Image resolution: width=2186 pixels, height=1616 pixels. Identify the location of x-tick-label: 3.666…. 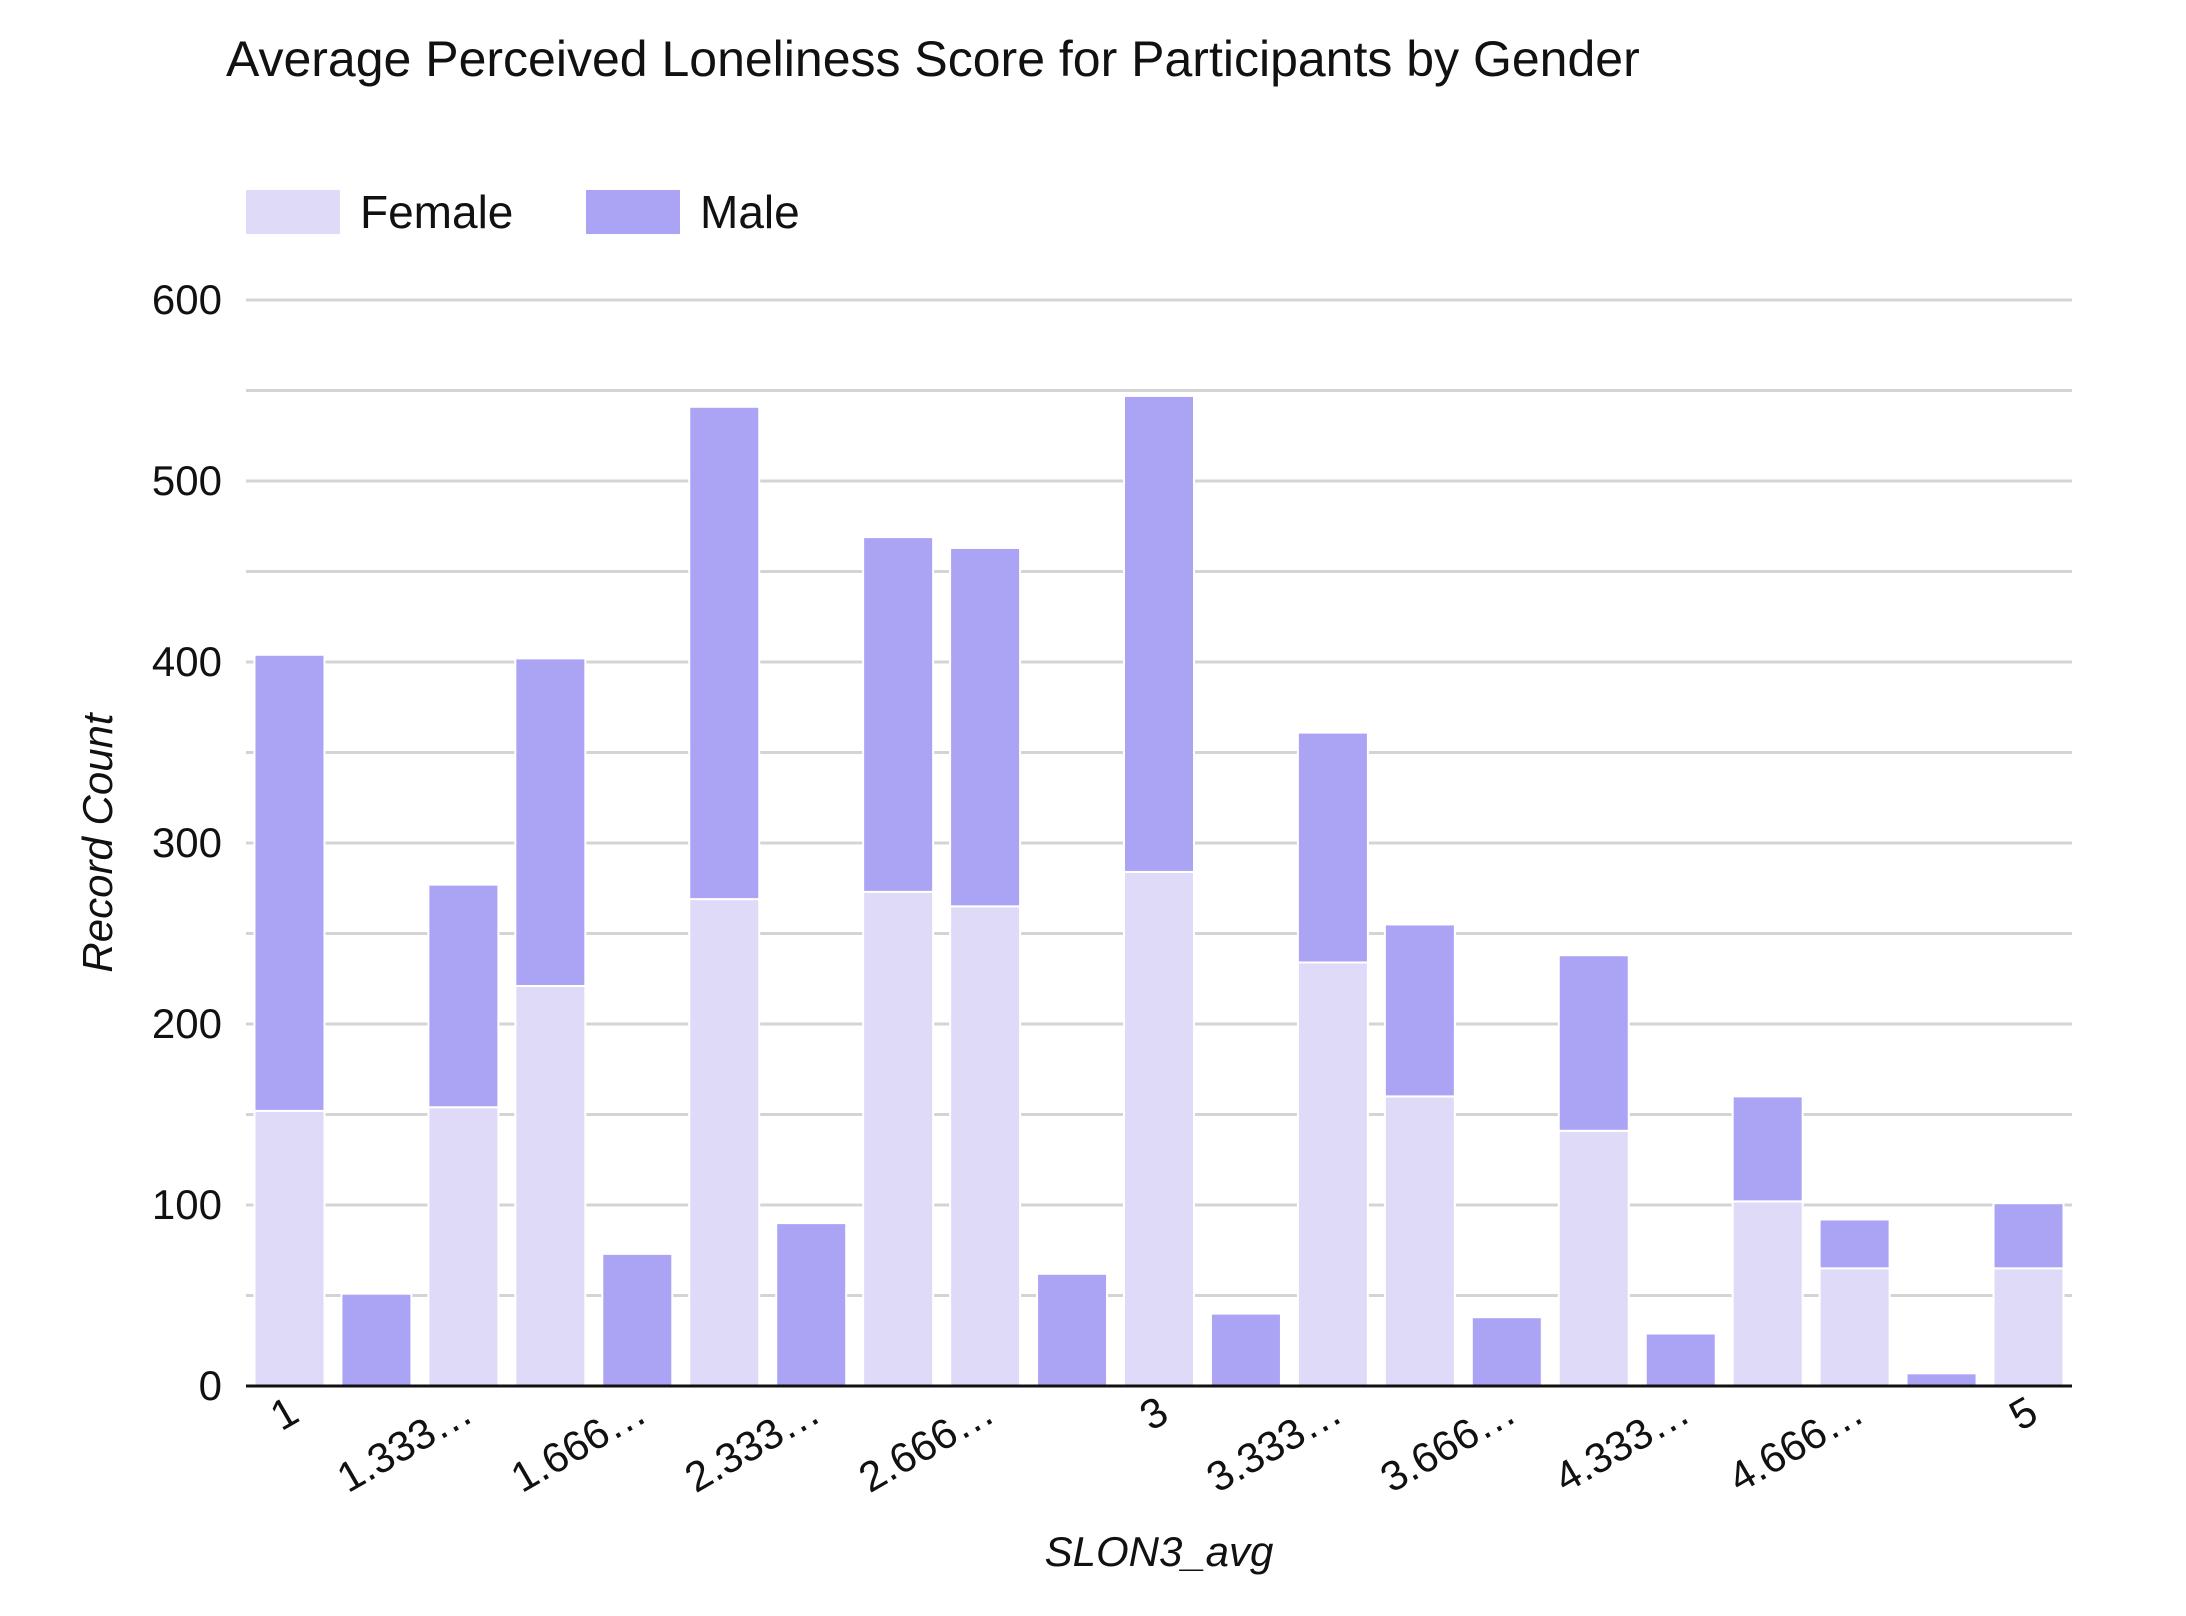
(1447, 1444).